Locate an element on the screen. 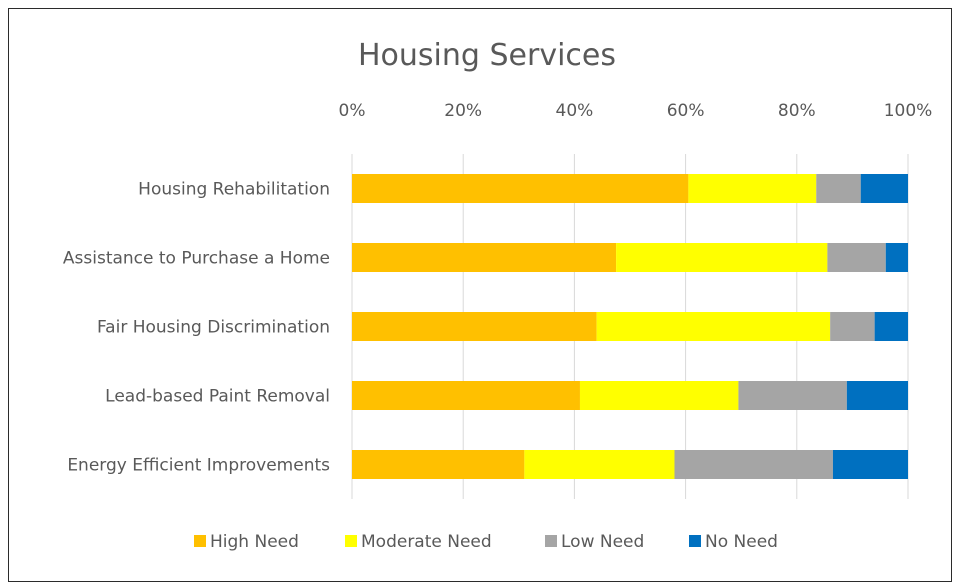 The width and height of the screenshot is (954, 583). legend-item: Low Need is located at coordinates (594, 542).